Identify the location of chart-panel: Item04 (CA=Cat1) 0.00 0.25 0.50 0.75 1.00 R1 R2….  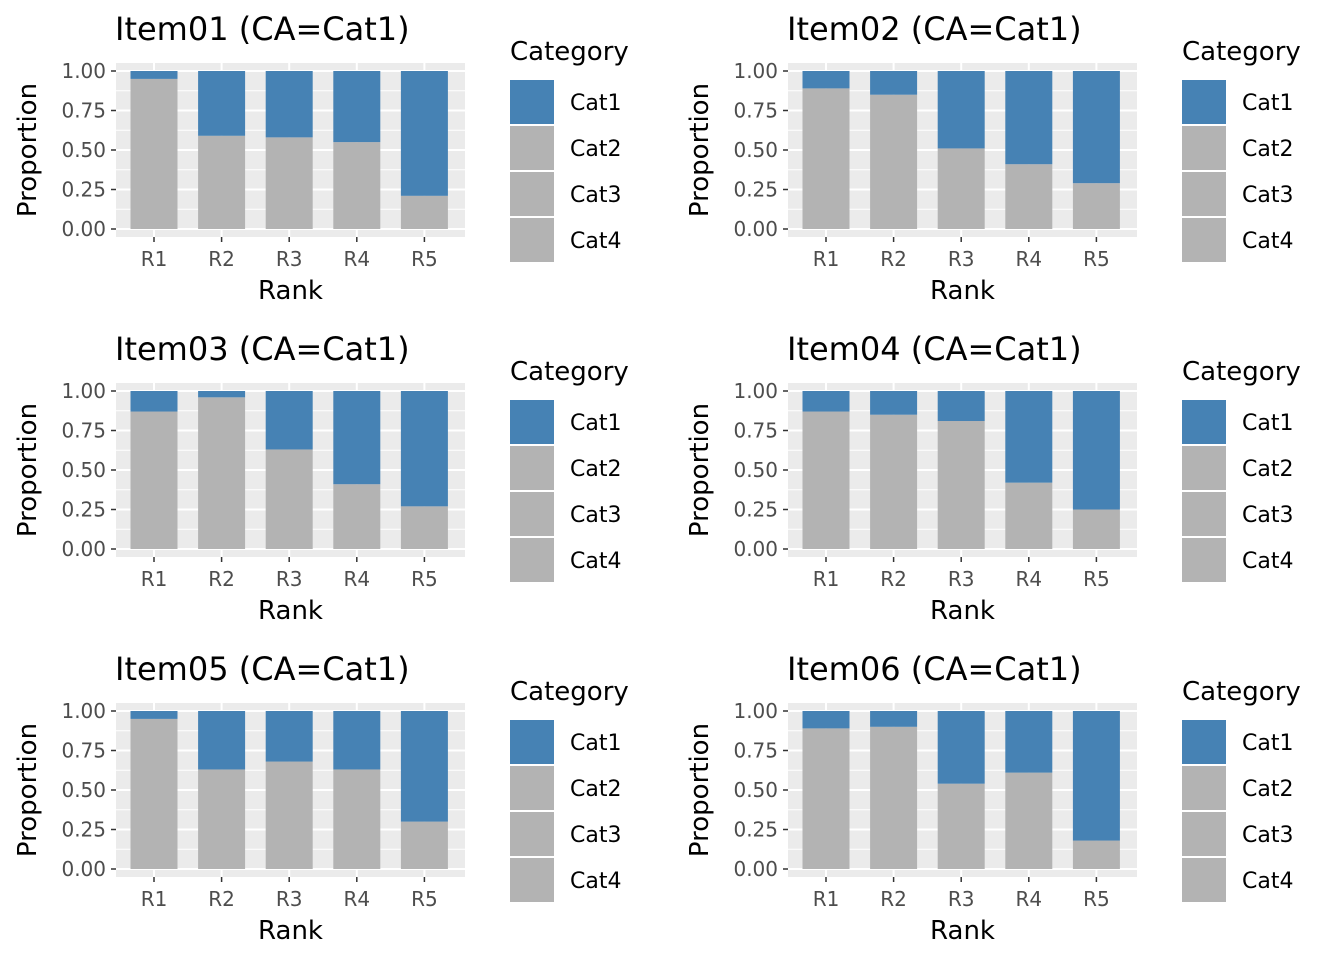
(993, 478).